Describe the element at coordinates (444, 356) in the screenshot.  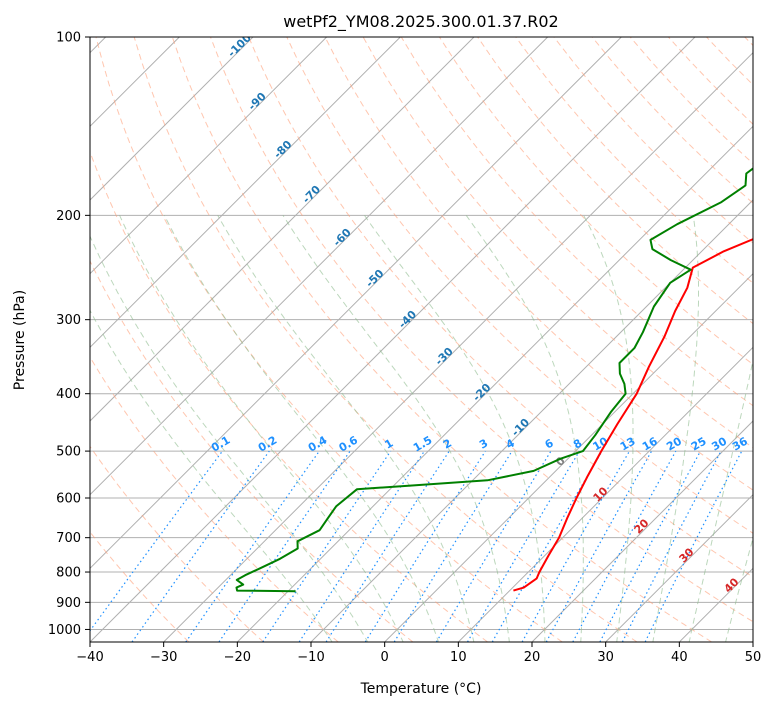
I see `isotherm-label: -30` at that location.